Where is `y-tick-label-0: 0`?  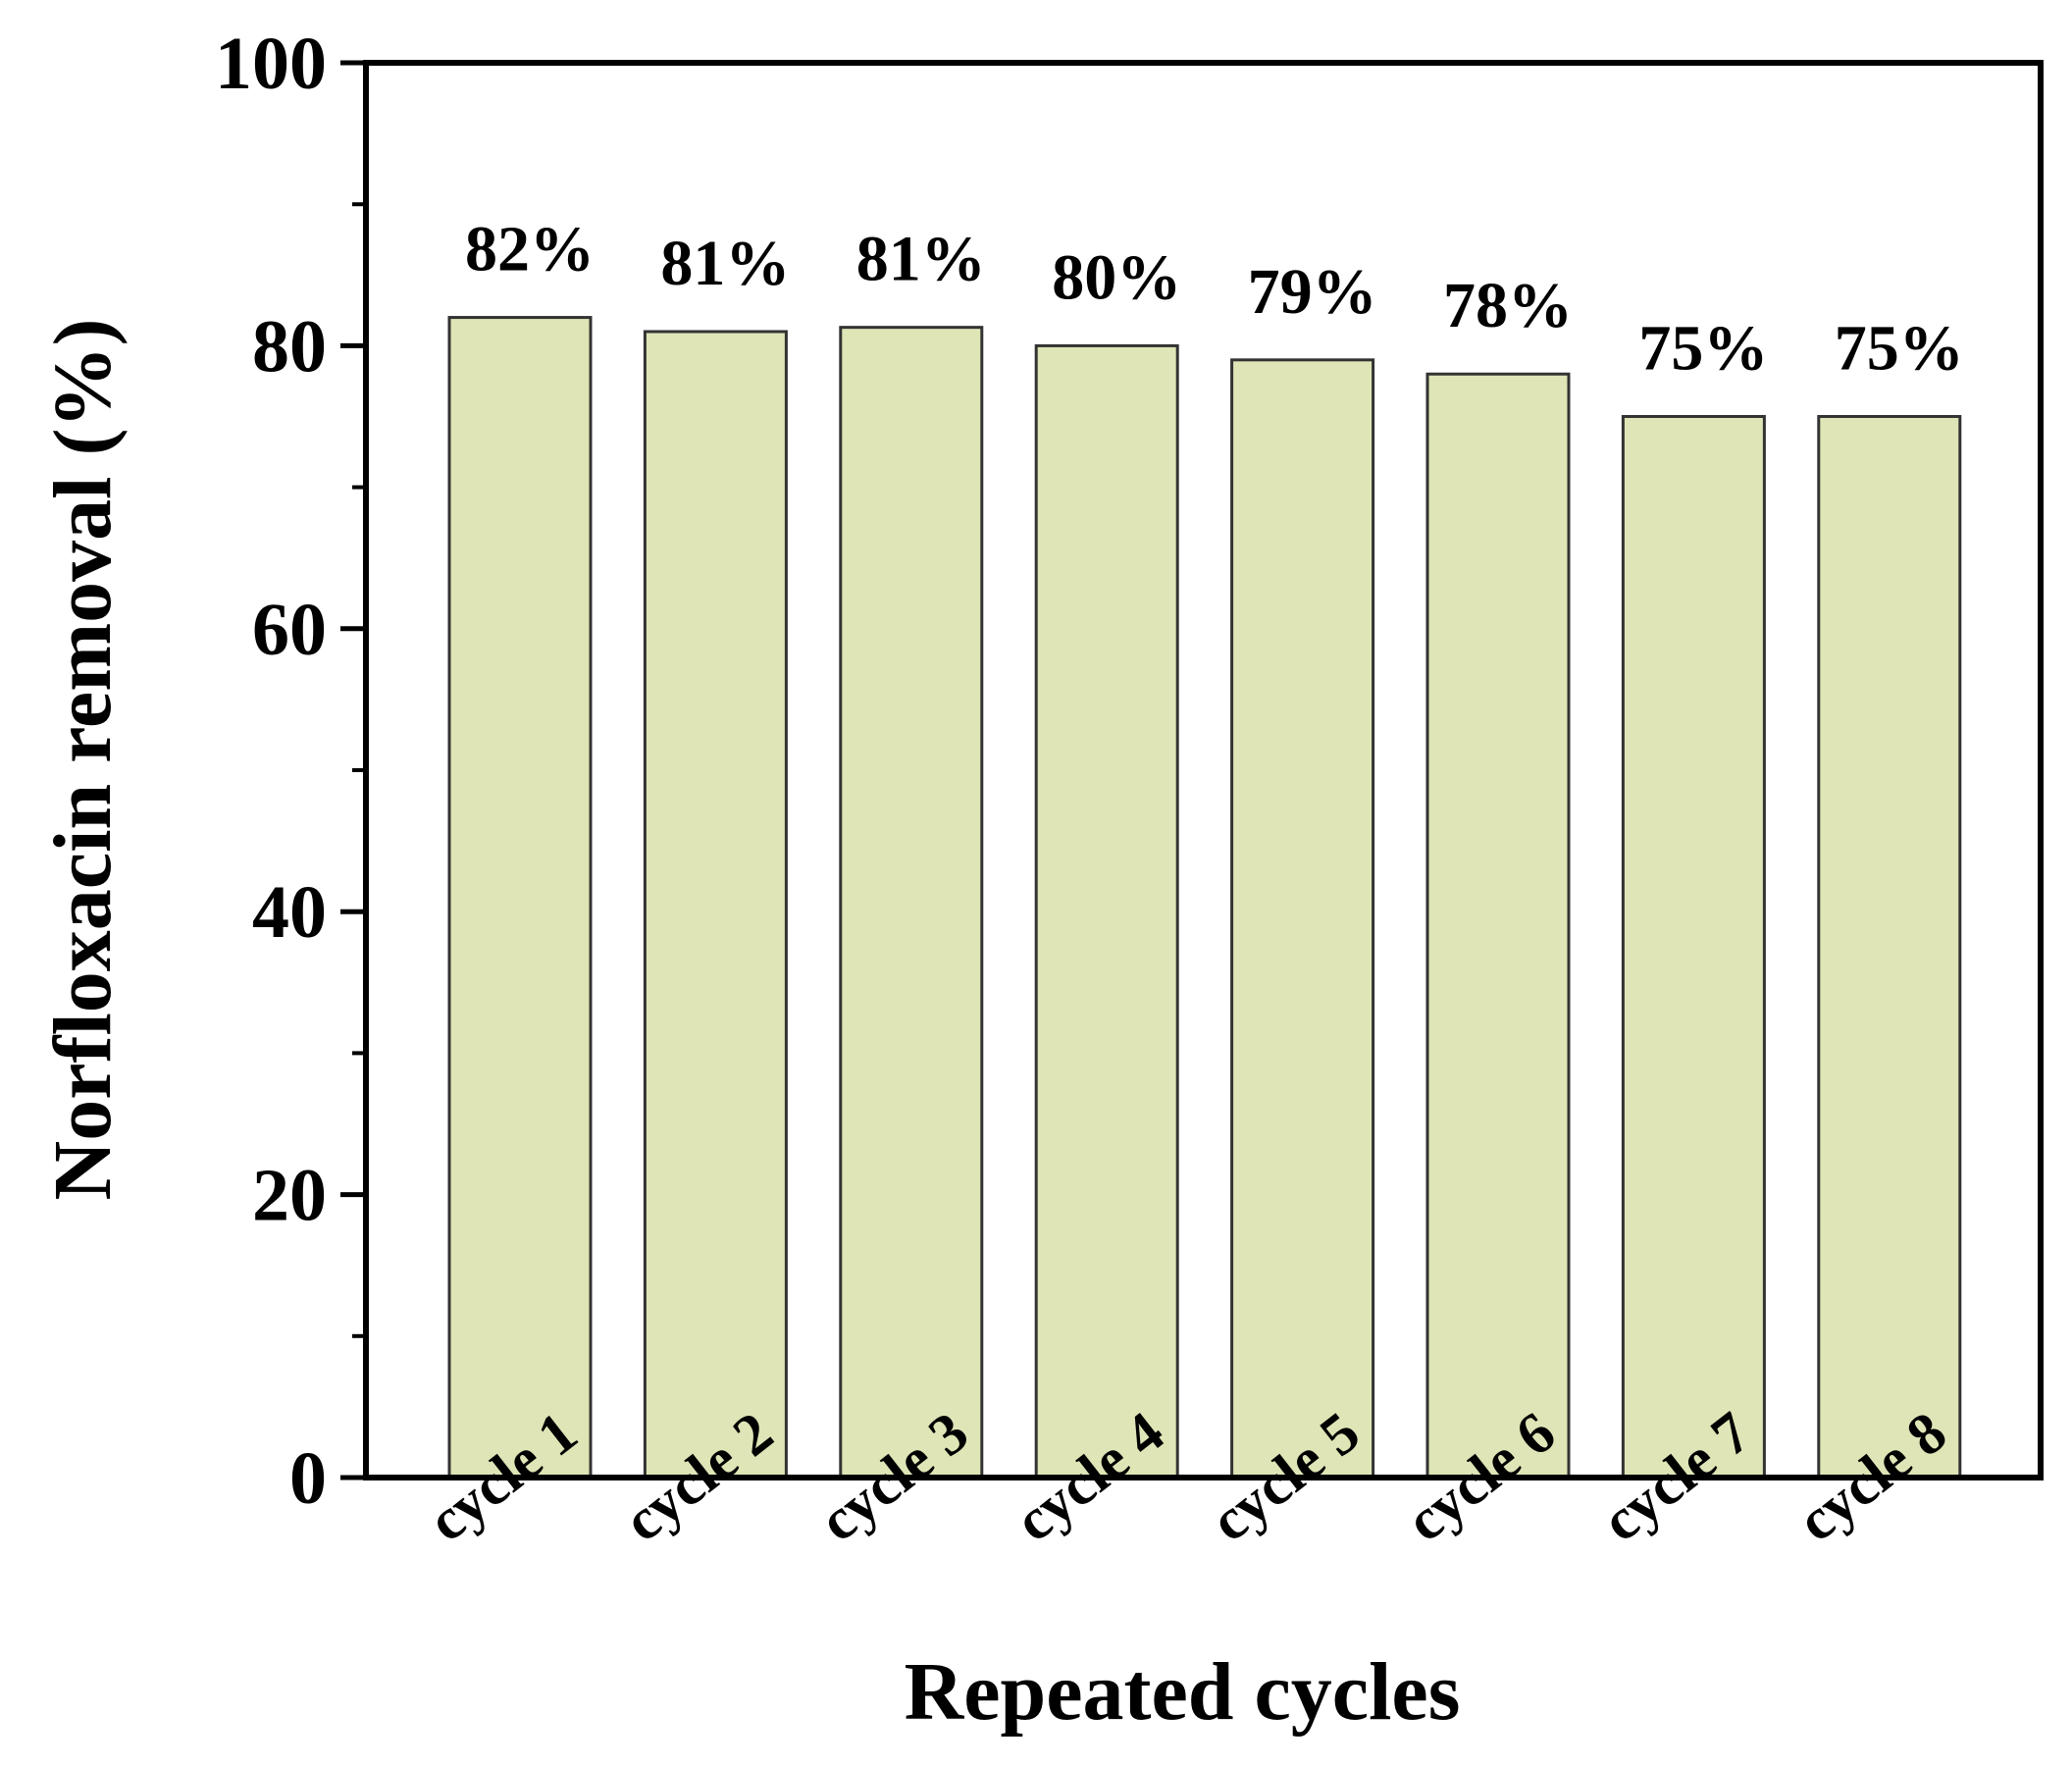
y-tick-label-0: 0 is located at coordinates (308, 1478).